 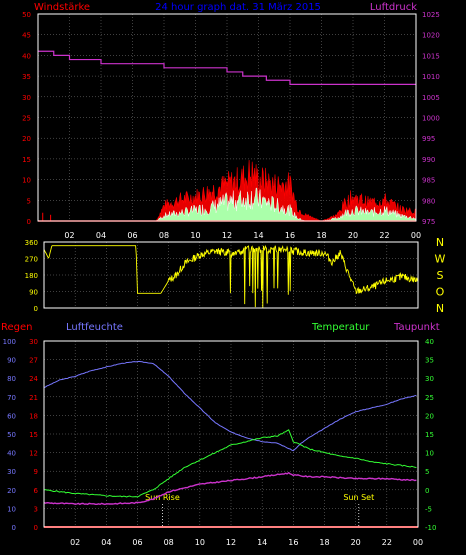 I want to click on wind-tick-label: 15, so click(x=26, y=160).